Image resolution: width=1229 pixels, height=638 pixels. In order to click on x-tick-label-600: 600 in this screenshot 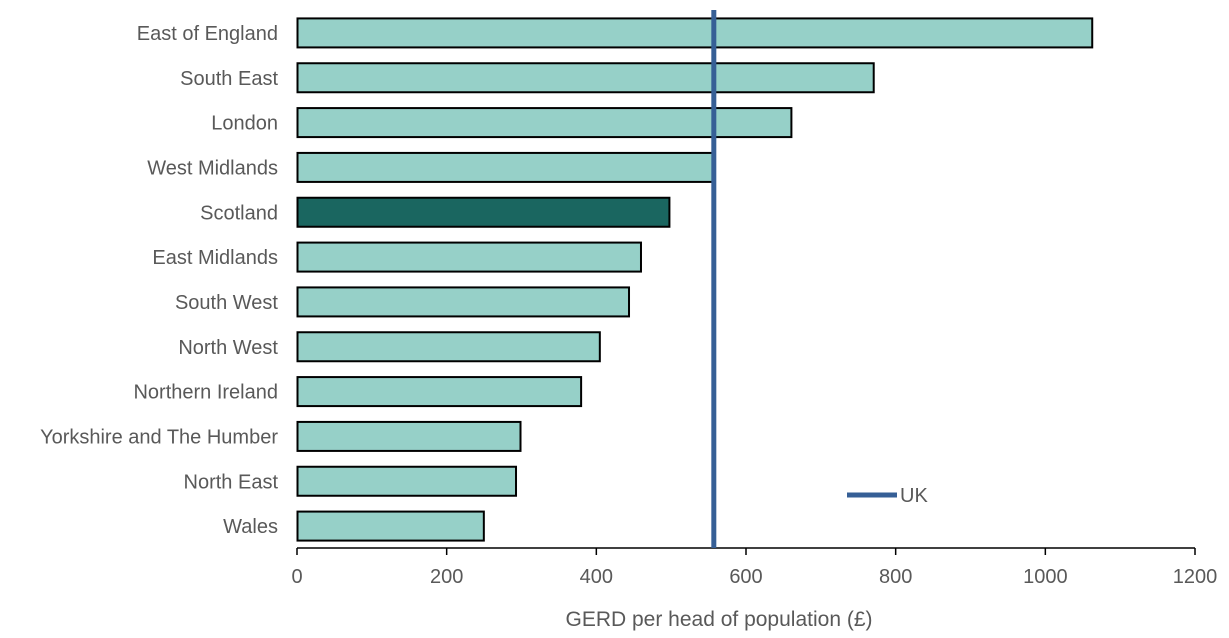, I will do `click(745, 577)`.